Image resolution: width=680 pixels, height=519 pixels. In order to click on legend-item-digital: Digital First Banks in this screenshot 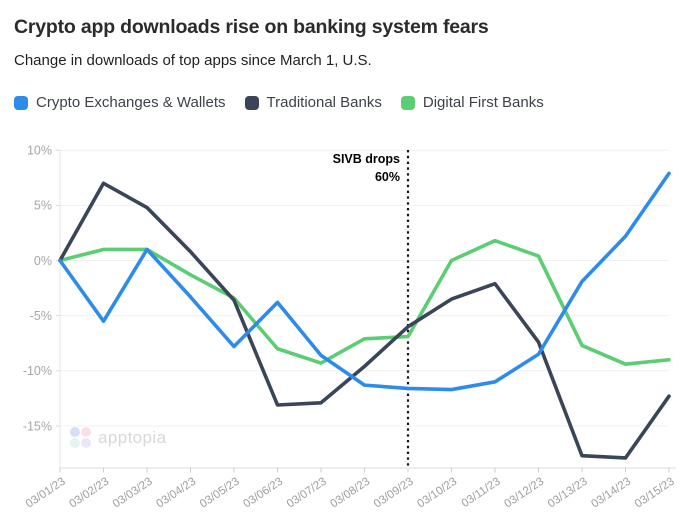, I will do `click(472, 102)`.